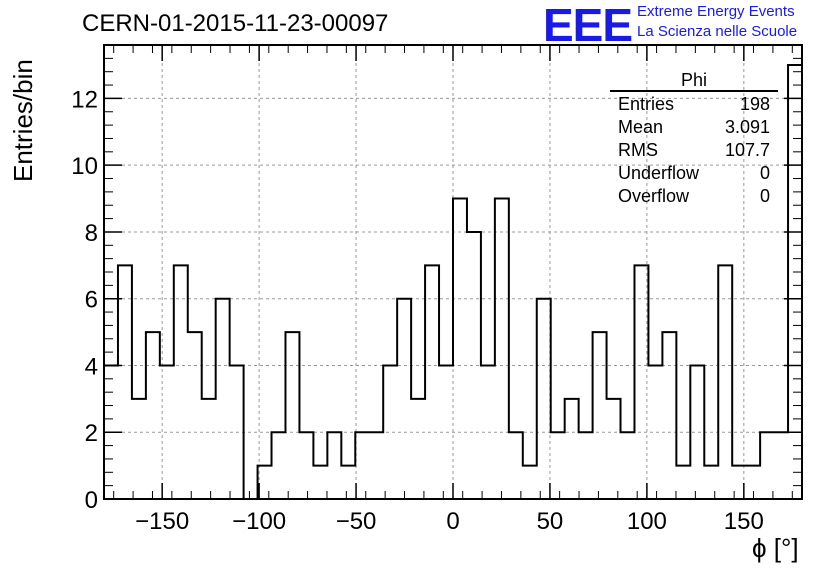 The height and width of the screenshot is (577, 836). I want to click on stats-row-underflow: Underflow 0, so click(694, 173).